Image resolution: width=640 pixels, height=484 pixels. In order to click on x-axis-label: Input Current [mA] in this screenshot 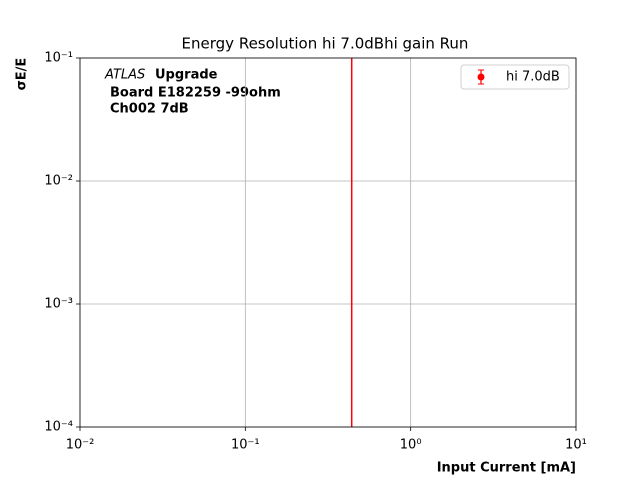, I will do `click(506, 468)`.